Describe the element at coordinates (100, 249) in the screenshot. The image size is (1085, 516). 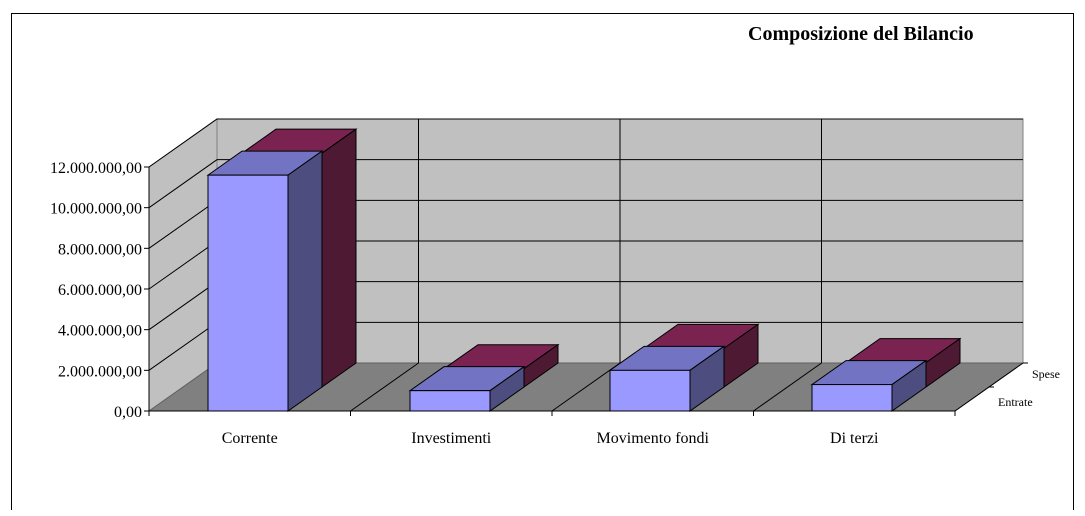
I see `y-tick-label: 8.000.000,00` at that location.